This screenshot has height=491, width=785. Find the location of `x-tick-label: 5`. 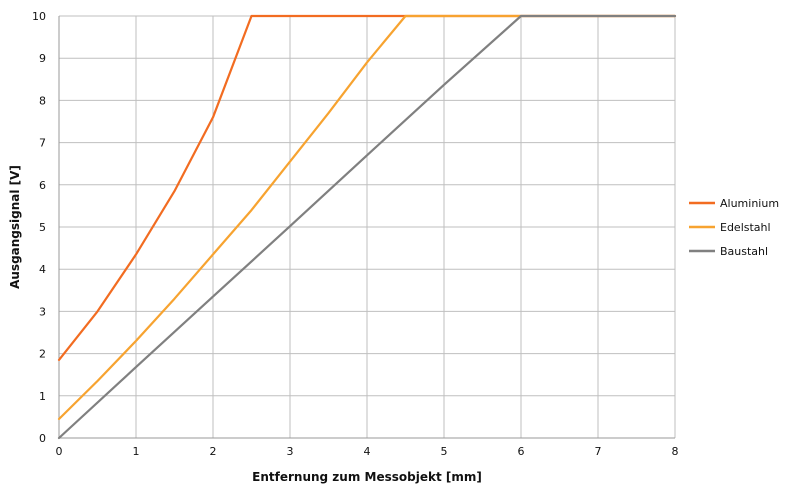

x-tick-label: 5 is located at coordinates (444, 451).